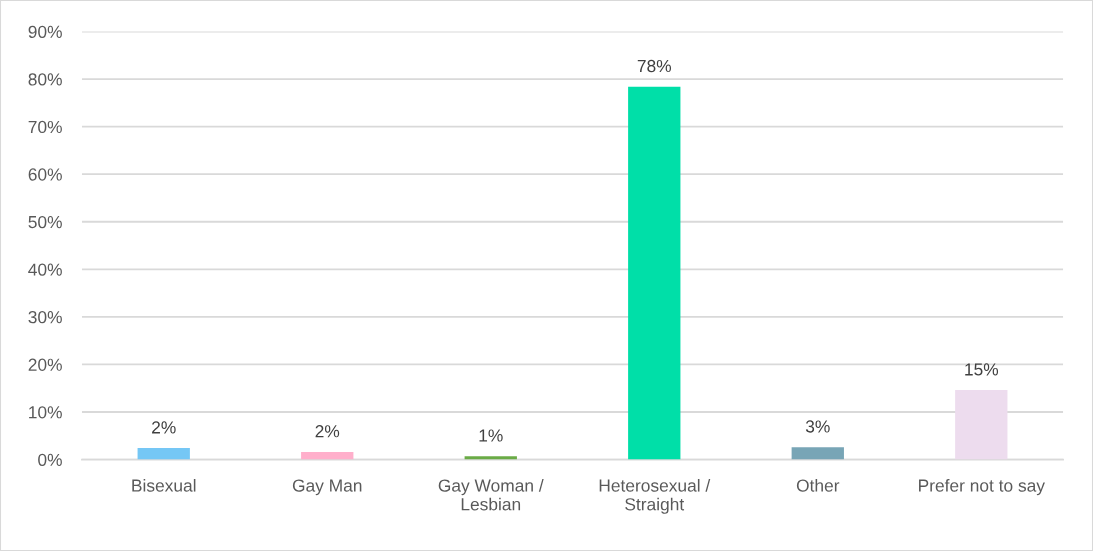 This screenshot has width=1093, height=551. Describe the element at coordinates (982, 487) in the screenshot. I see `x-tick-label: Prefer not to say` at that location.